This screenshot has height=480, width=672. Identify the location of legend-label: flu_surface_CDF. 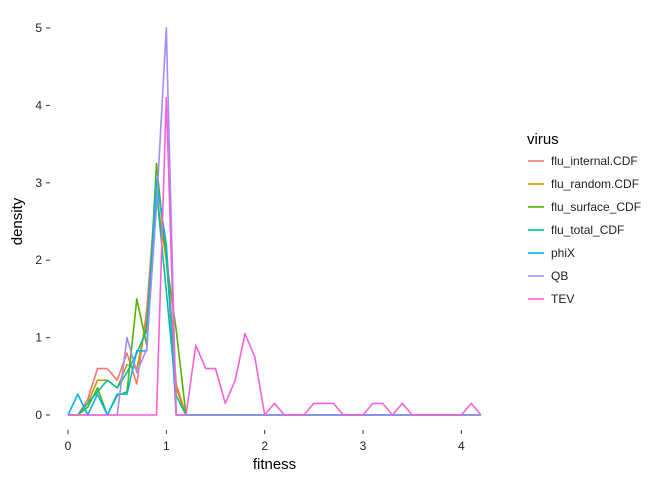
(596, 207).